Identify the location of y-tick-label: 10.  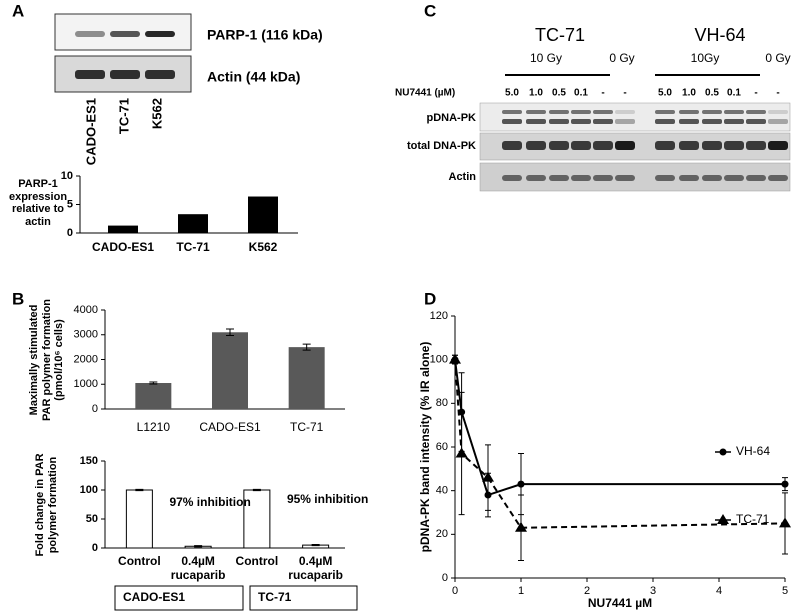
(67, 176).